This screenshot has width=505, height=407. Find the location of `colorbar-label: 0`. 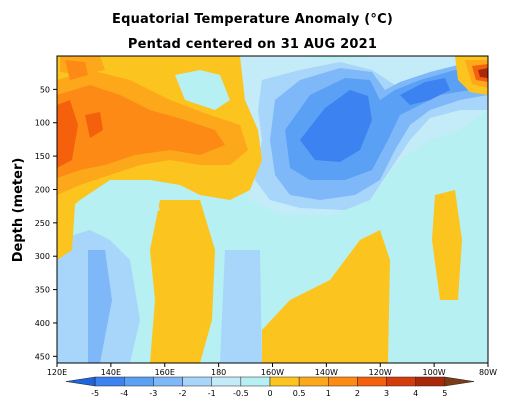

colorbar-label: 0 is located at coordinates (269, 393).